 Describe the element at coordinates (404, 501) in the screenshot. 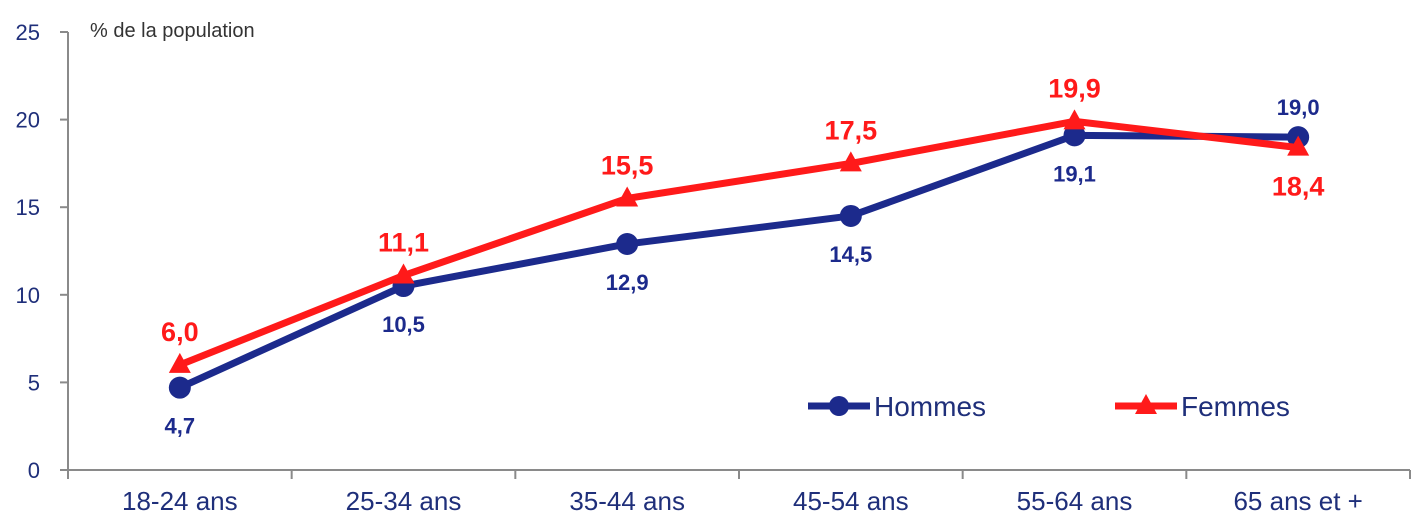

I see `x-tick-label: 25-34 ans` at that location.